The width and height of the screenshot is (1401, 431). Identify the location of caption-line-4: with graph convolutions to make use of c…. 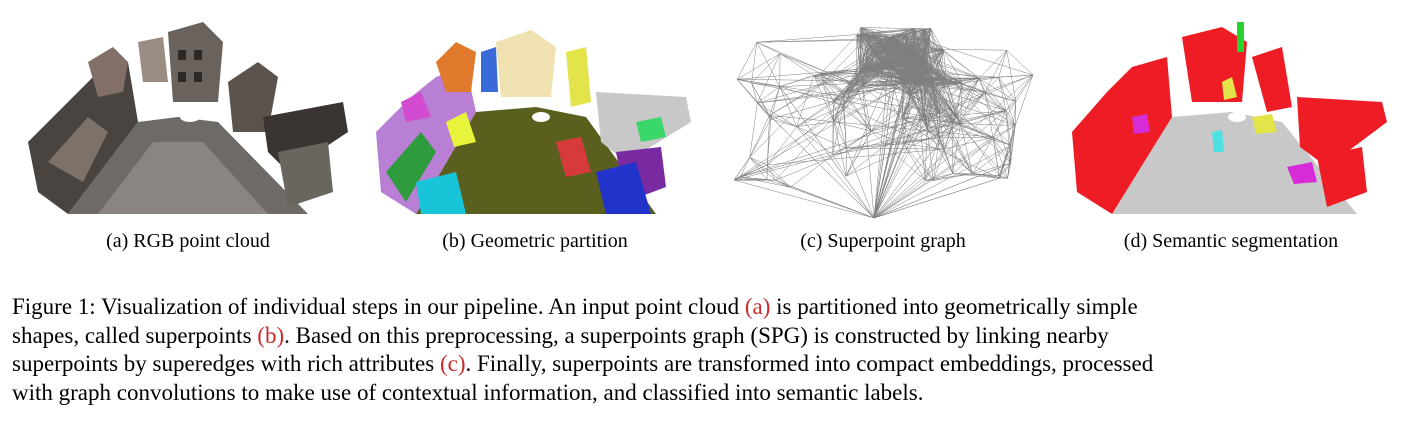
(468, 392).